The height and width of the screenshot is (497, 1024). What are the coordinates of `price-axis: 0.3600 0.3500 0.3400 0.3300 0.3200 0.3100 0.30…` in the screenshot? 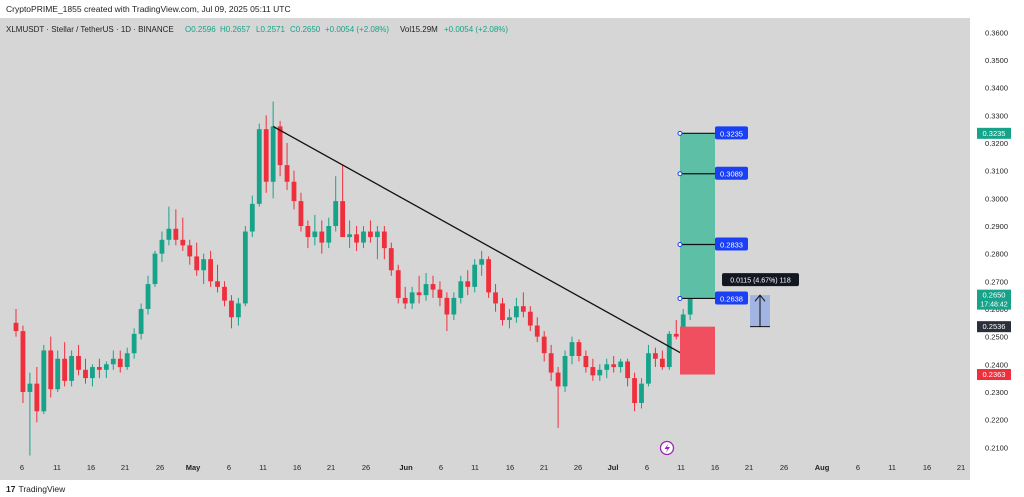 It's located at (994, 240).